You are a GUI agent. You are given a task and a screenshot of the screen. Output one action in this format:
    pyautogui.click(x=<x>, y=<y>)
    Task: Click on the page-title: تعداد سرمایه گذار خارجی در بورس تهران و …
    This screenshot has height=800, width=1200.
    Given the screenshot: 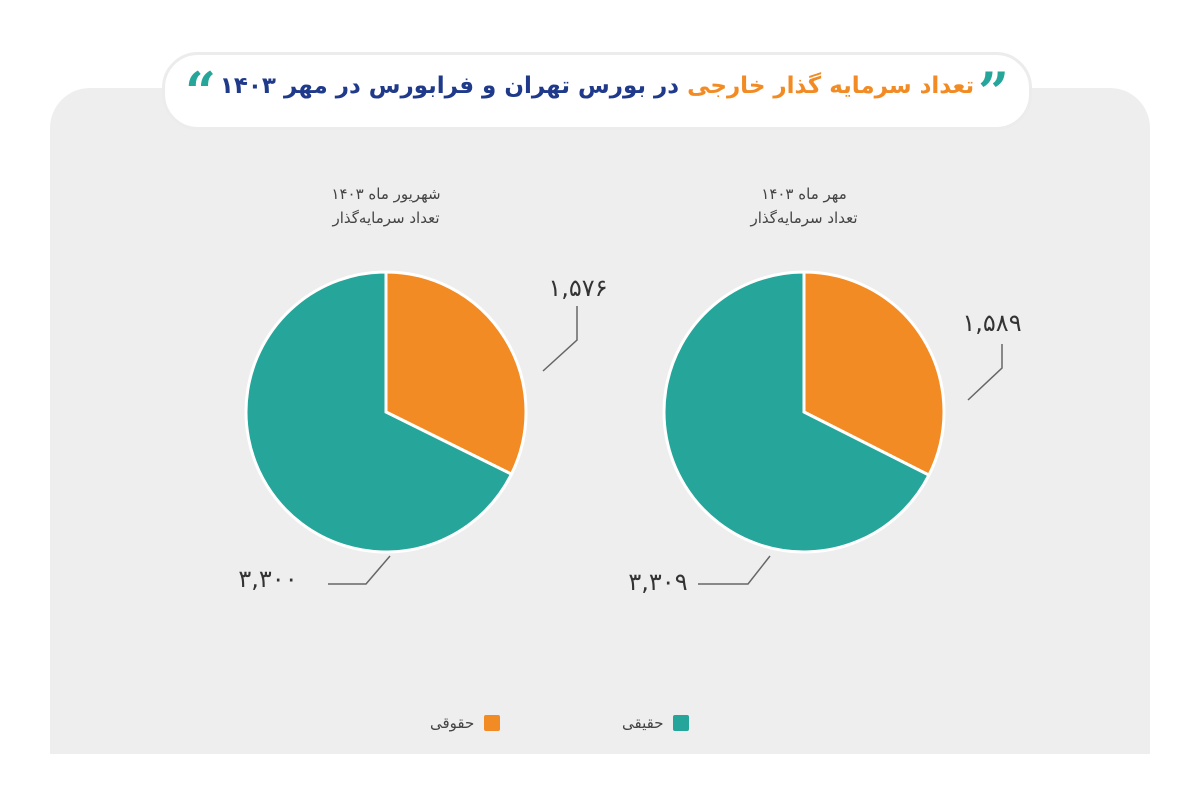 What is the action you would take?
    pyautogui.click(x=597, y=86)
    